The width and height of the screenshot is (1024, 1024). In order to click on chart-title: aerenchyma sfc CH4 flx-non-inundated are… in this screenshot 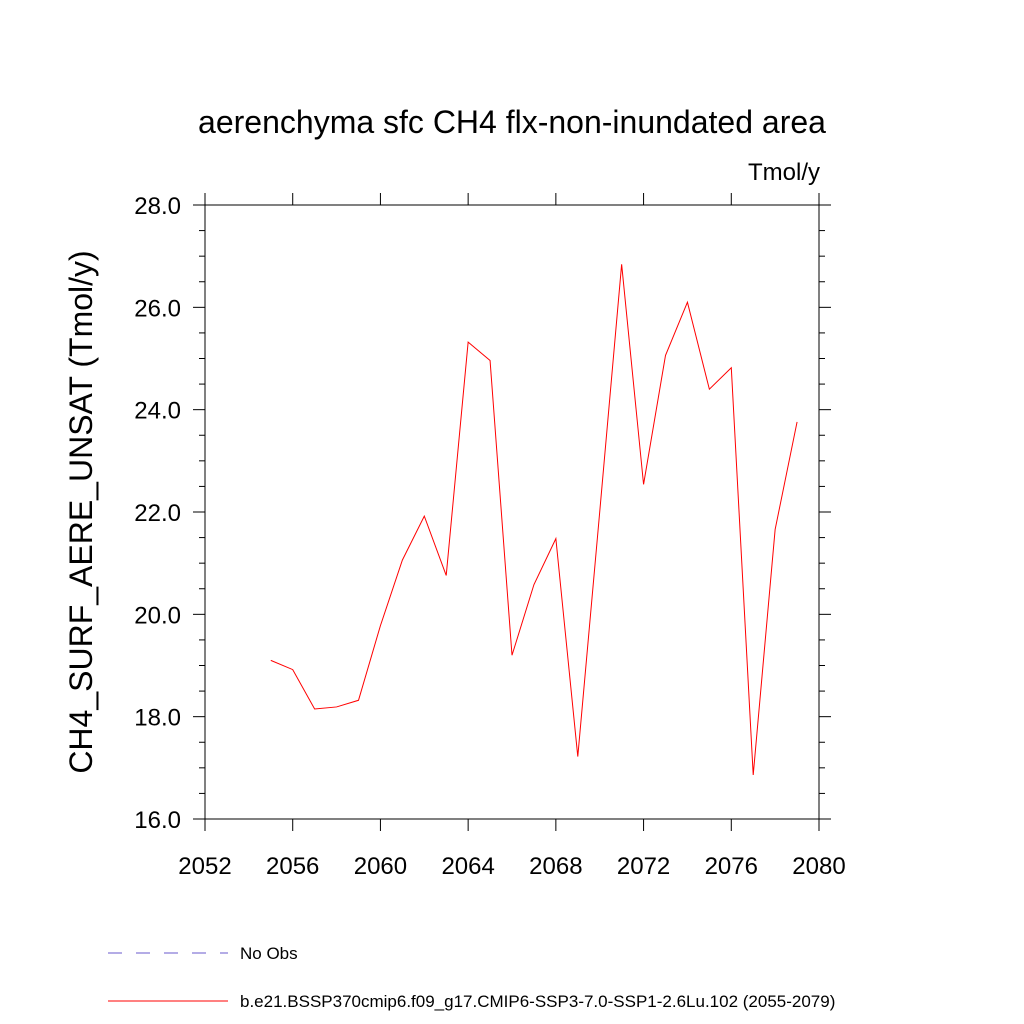, I will do `click(512, 122)`.